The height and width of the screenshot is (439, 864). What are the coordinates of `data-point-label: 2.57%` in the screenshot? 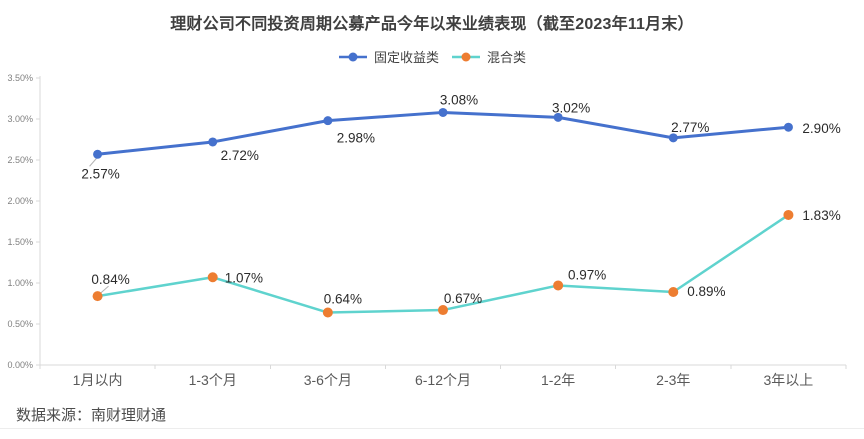 It's located at (100, 173).